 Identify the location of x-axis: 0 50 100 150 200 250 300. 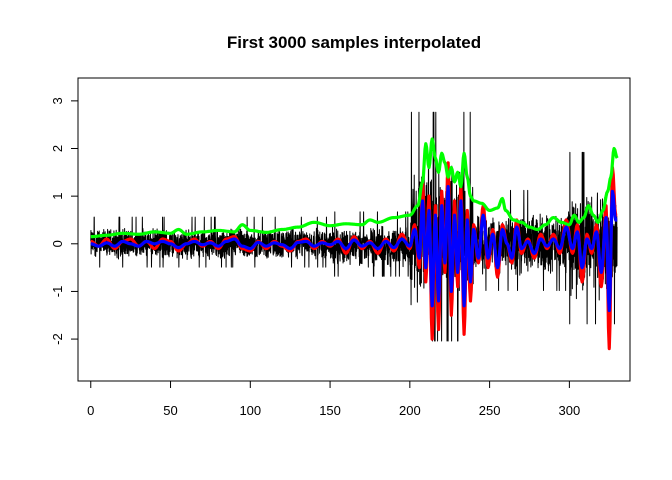
(334, 399).